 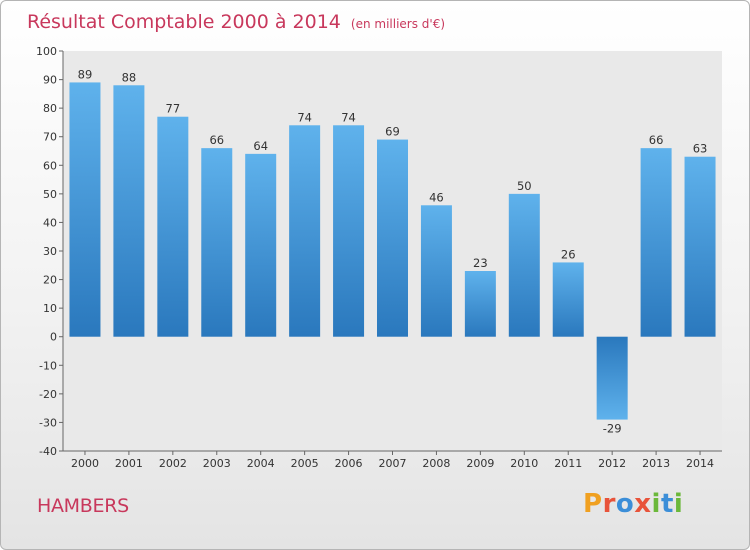 What do you see at coordinates (184, 22) in the screenshot?
I see `chart-title-text: Résultat Comptable 2000 à 2014` at bounding box center [184, 22].